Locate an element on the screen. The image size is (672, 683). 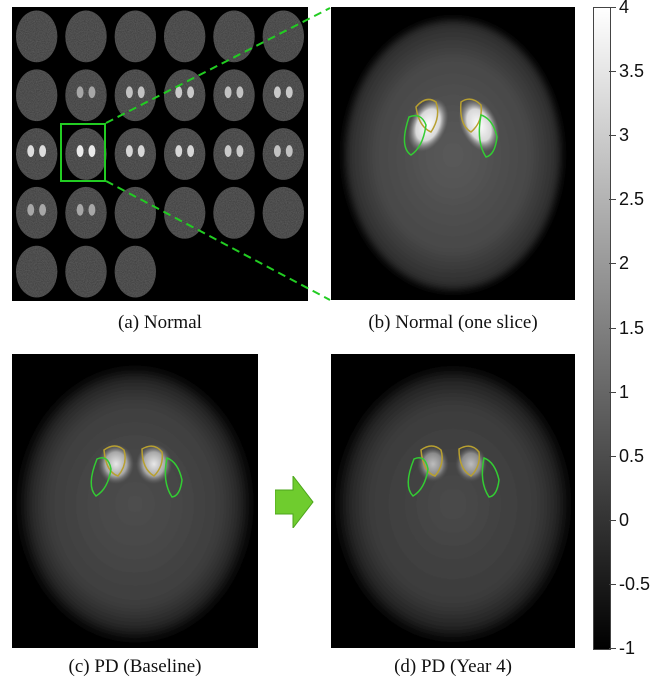
highlight-box is located at coordinates (83, 152).